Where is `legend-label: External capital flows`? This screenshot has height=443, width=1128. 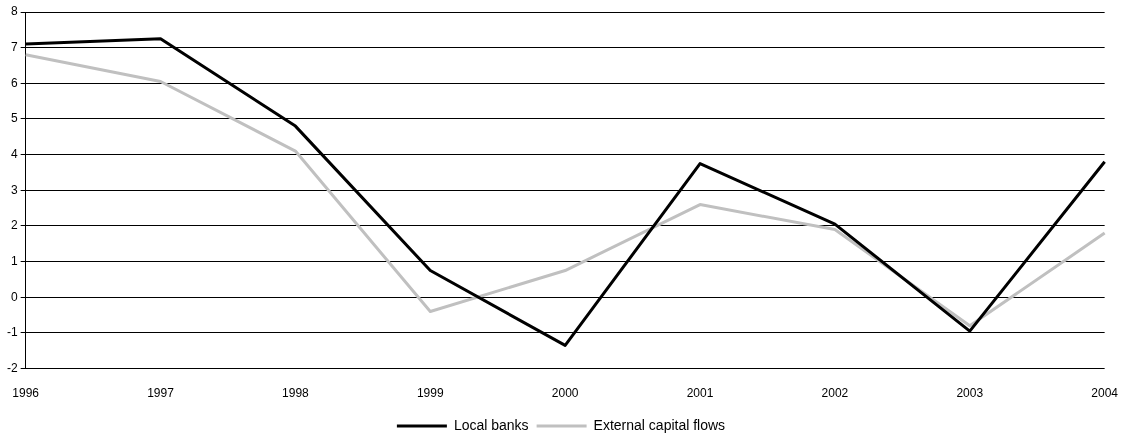
legend-label: External capital flows is located at coordinates (659, 424).